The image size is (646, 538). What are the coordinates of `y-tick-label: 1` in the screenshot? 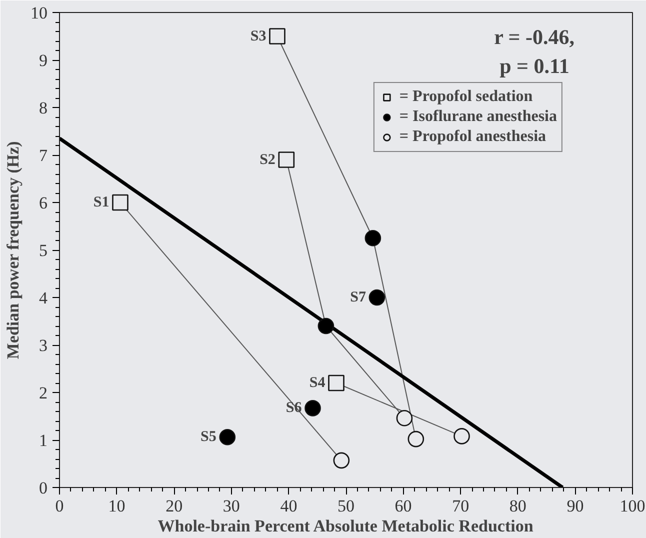 It's located at (43, 440).